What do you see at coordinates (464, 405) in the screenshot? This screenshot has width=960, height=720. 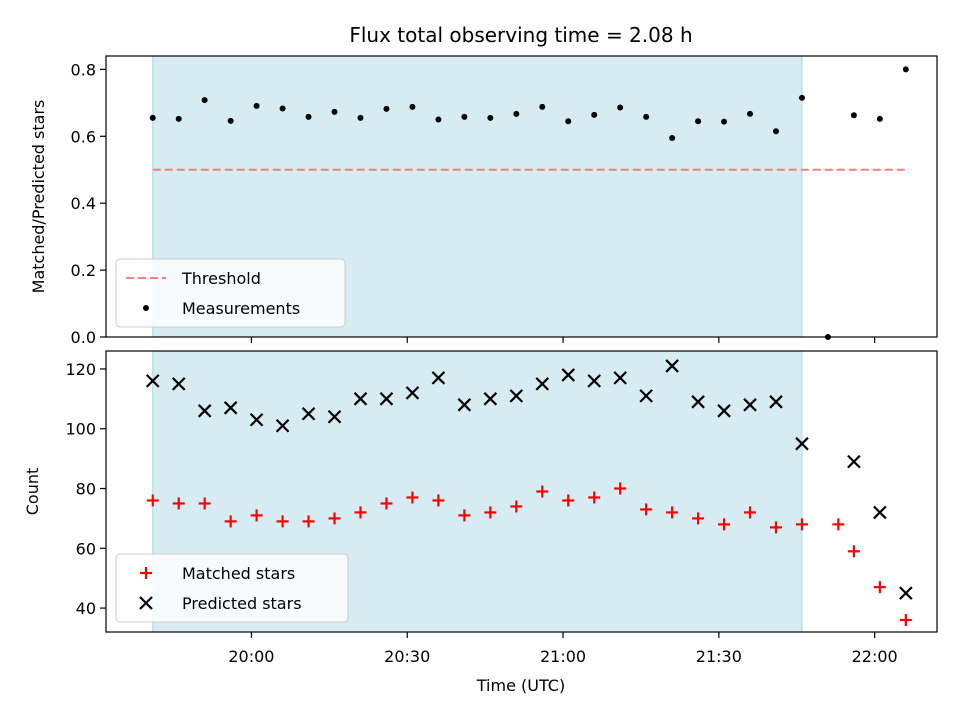 I see `count-series-1-point-12-b` at bounding box center [464, 405].